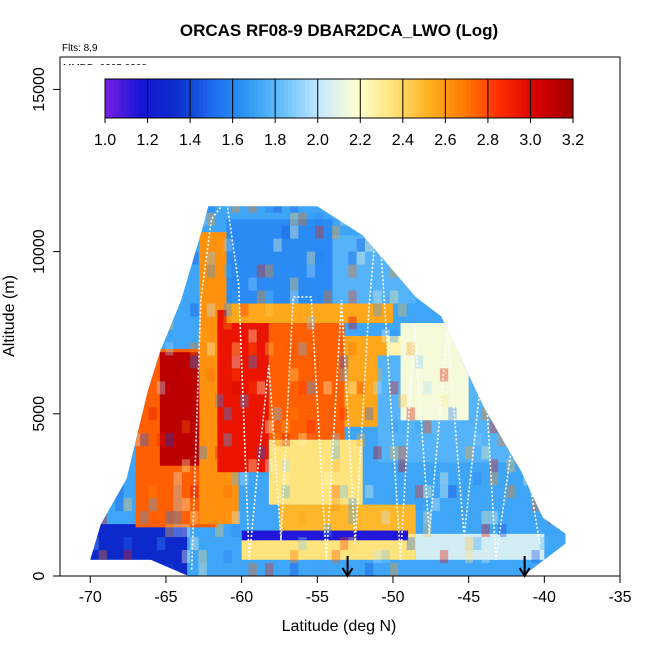 Image resolution: width=650 pixels, height=650 pixels. Describe the element at coordinates (339, 30) in the screenshot. I see `chart-title: ORCAS RF08-9 DBAR2DCA_LWO (Log)` at that location.